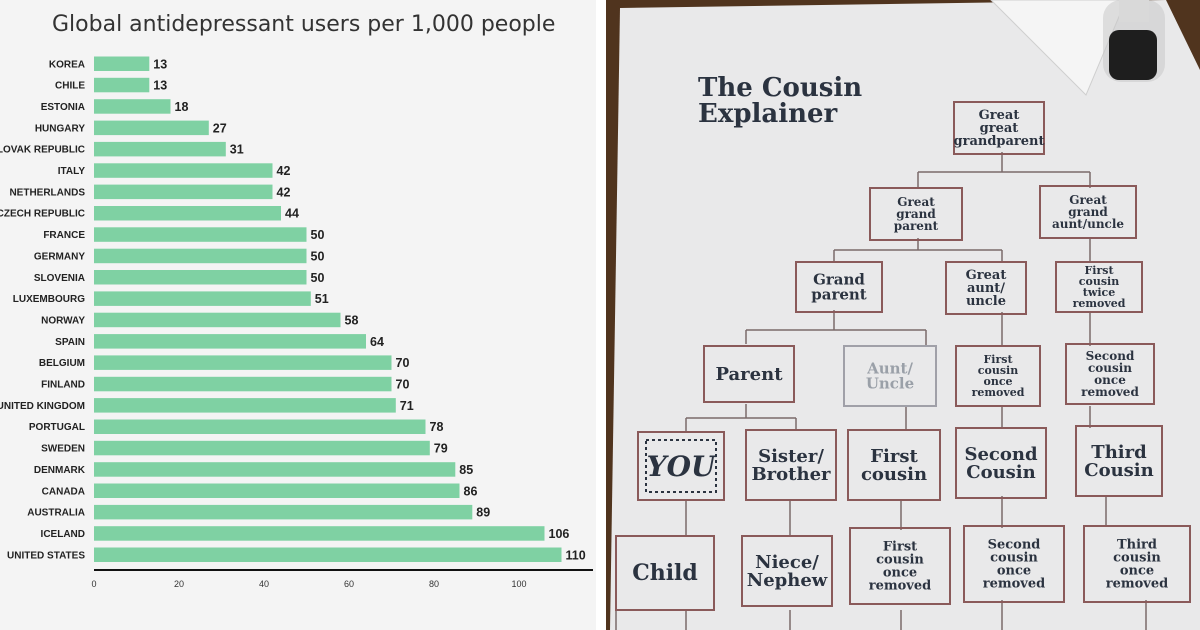 The height and width of the screenshot is (630, 1200). Describe the element at coordinates (780, 88) in the screenshot. I see `cousin-explainer-title: The Cousin` at that location.